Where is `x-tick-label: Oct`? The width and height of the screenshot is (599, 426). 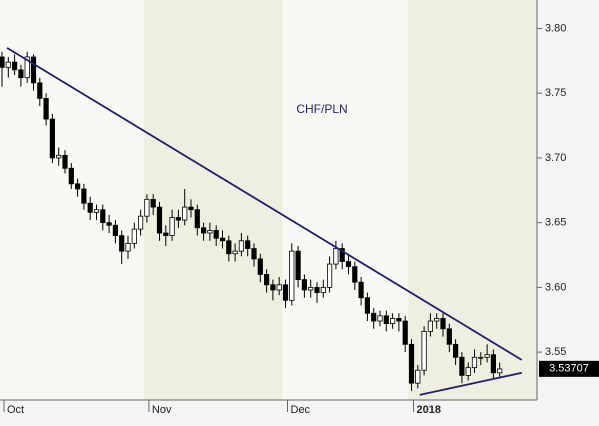 x-tick-label: Oct is located at coordinates (15, 410).